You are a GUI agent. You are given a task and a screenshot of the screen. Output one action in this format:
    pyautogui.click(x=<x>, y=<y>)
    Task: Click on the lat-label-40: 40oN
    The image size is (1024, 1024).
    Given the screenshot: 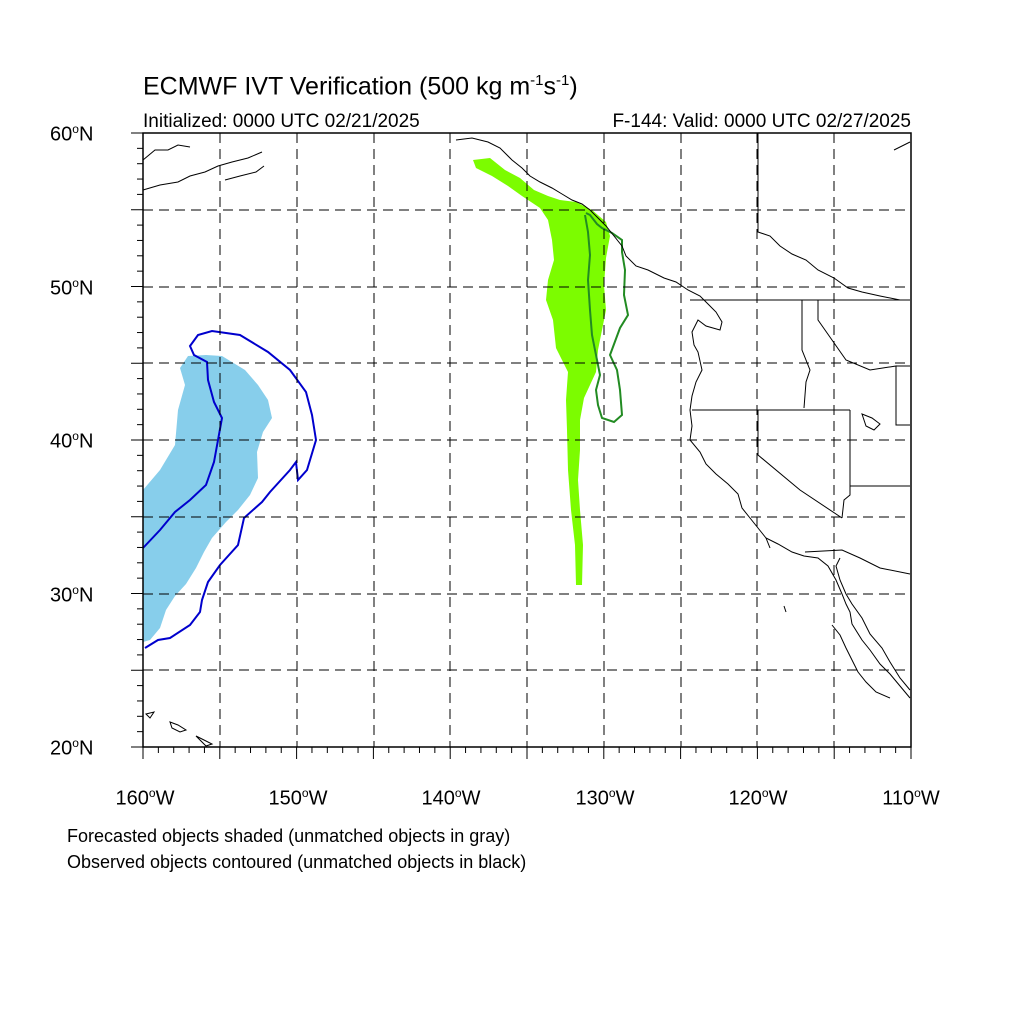 What is the action you would take?
    pyautogui.click(x=72, y=441)
    